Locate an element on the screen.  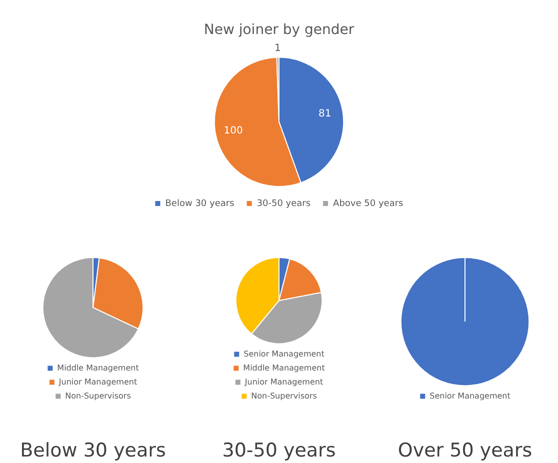
data-label: 1 is located at coordinates (277, 48).